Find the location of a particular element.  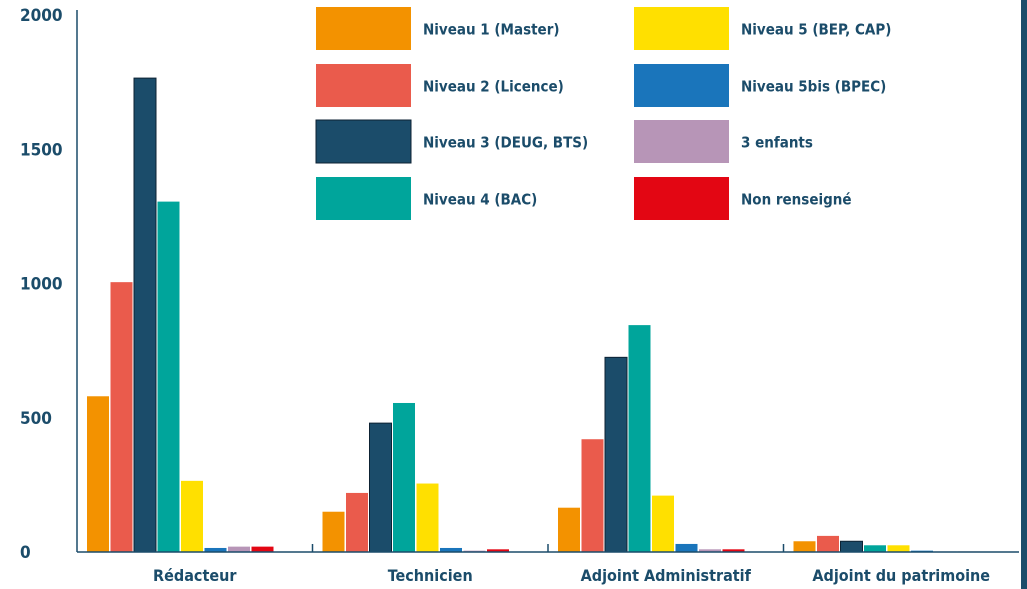

bar-niveau-1-master-adjoint-administratif is located at coordinates (569, 529).